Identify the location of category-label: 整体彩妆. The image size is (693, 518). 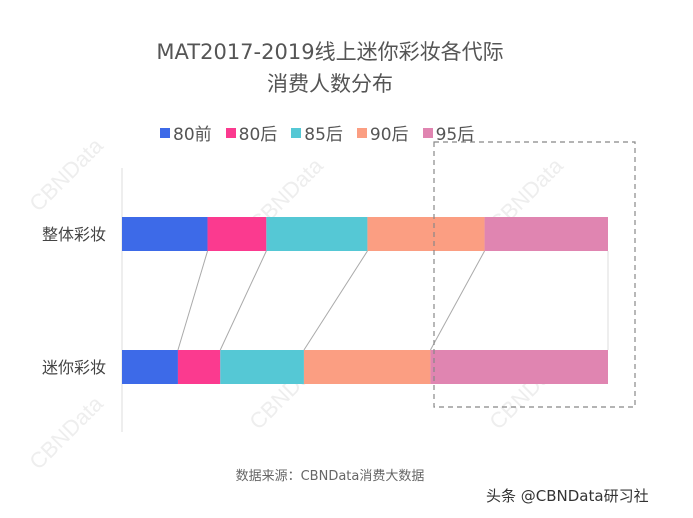
(74, 234).